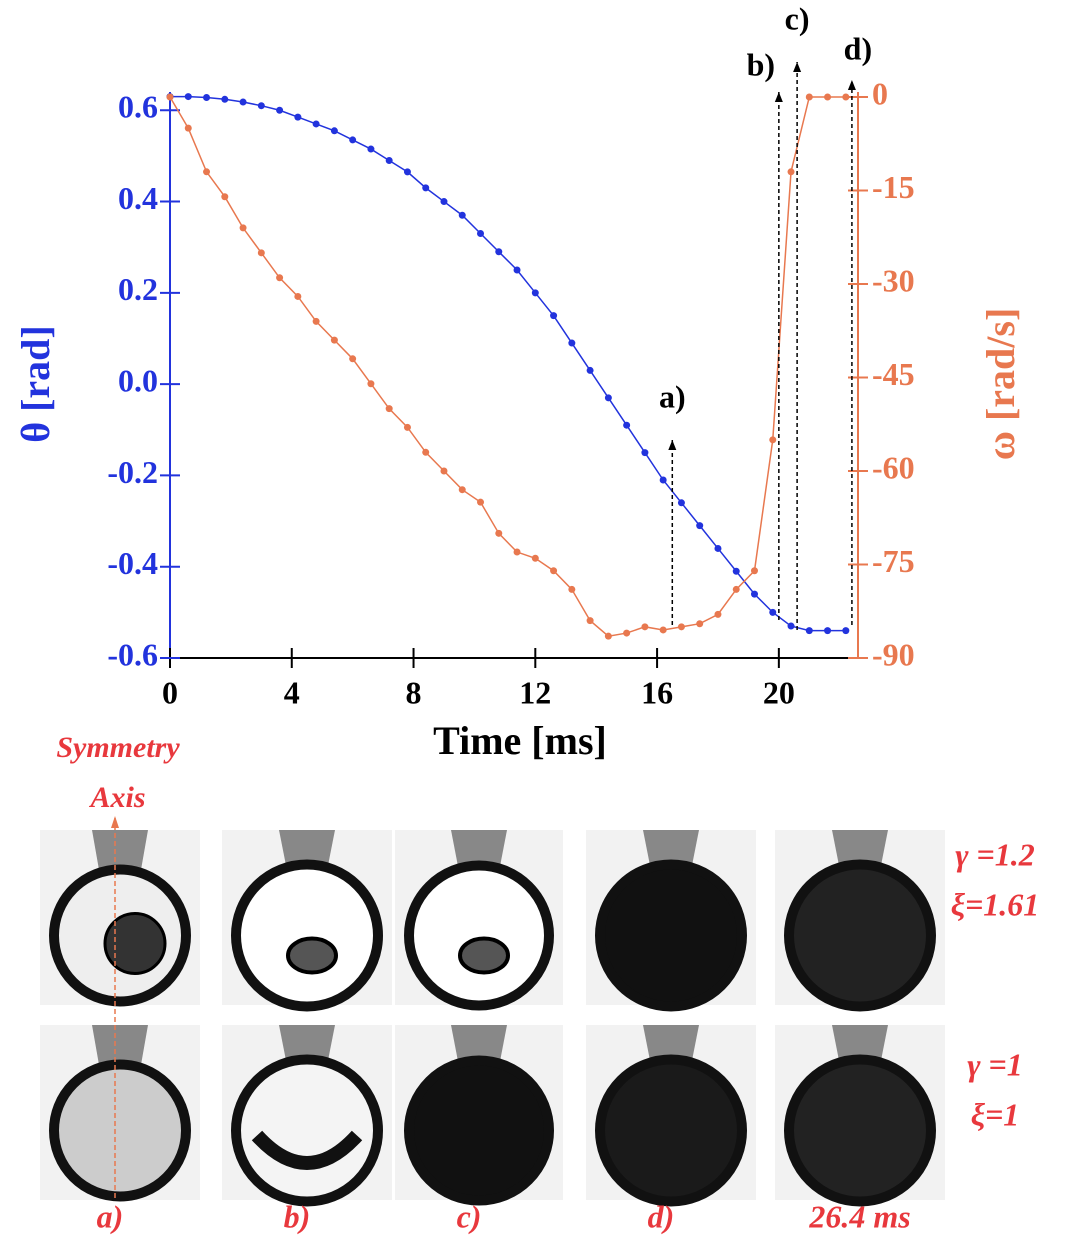  What do you see at coordinates (116, 797) in the screenshot?
I see `symmetry-label: Axis` at bounding box center [116, 797].